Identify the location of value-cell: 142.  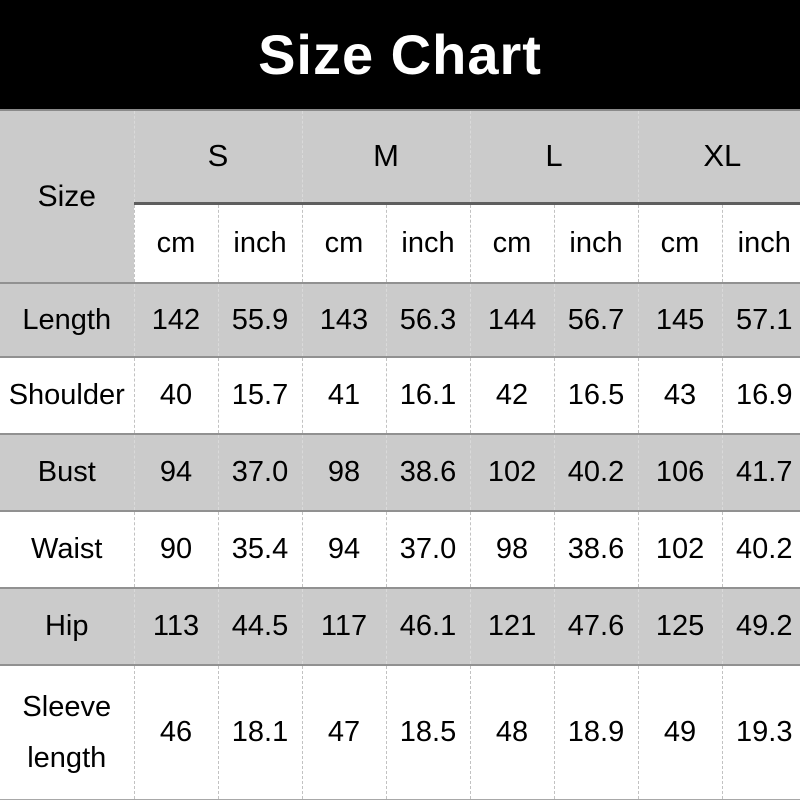
(175, 319).